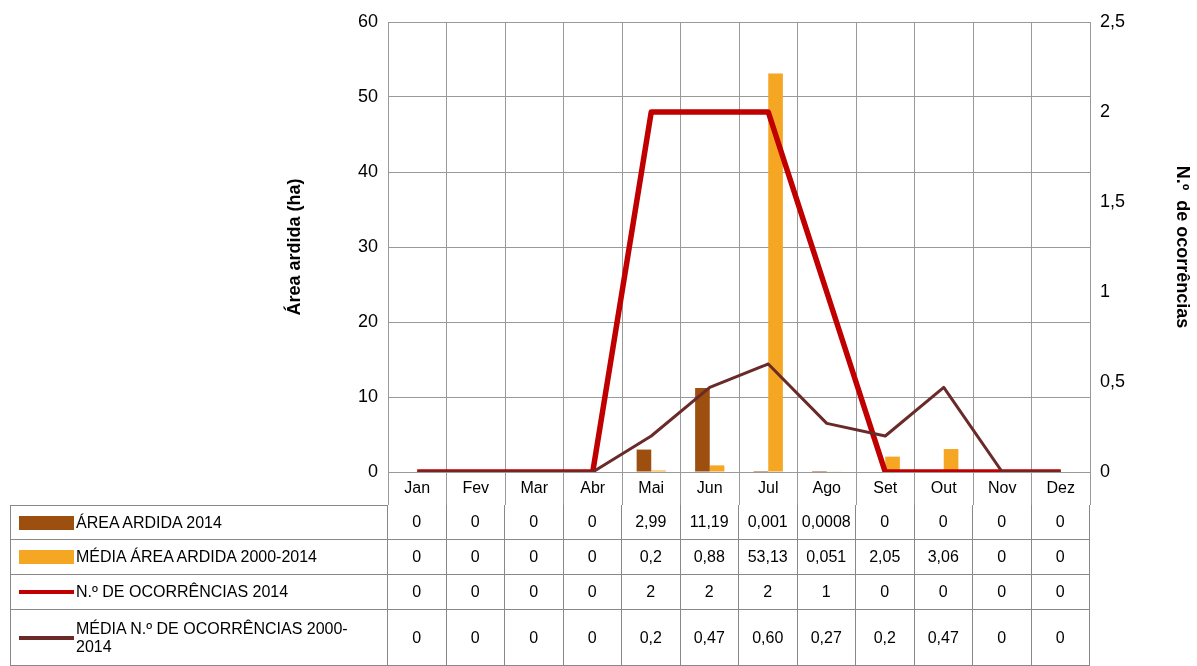 This screenshot has width=1197, height=666. Describe the element at coordinates (826, 522) in the screenshot. I see `data-label: 0,0008` at that location.